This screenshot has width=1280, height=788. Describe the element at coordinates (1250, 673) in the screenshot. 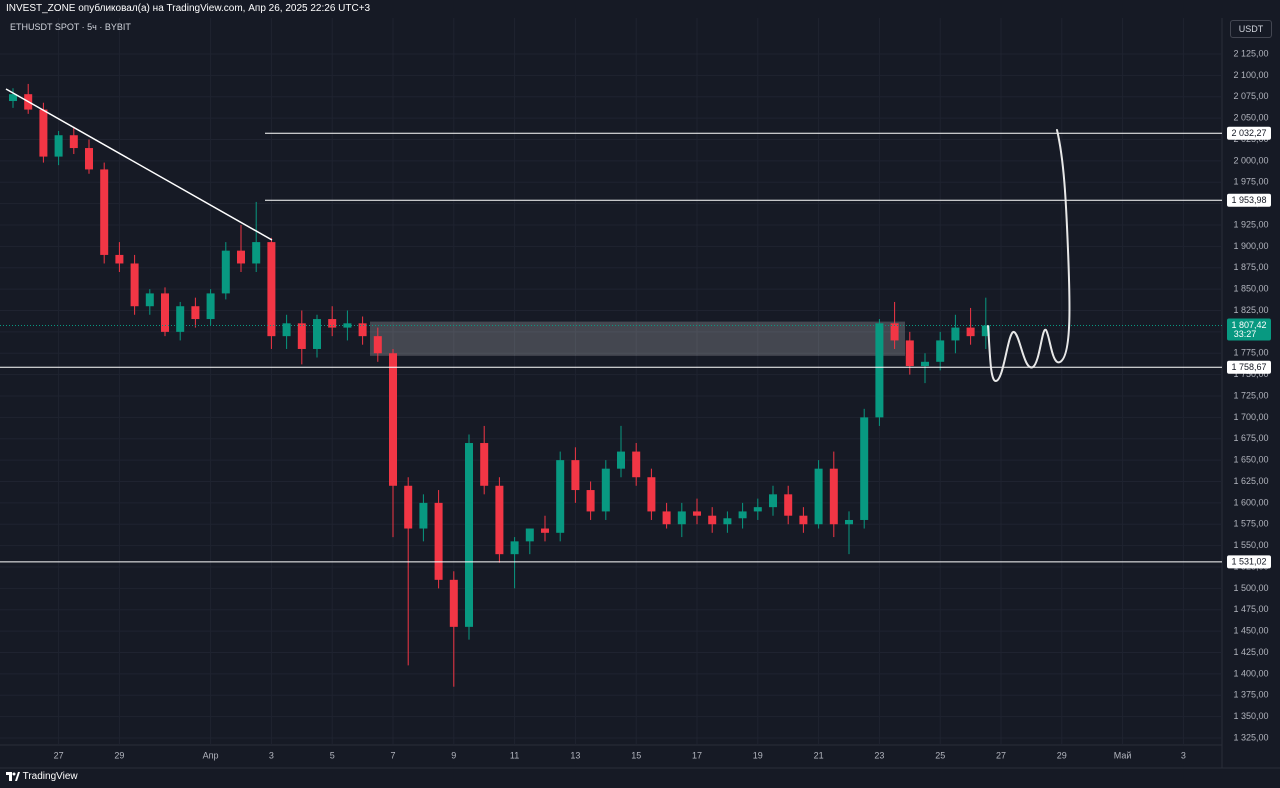

I see `y-tick-label: 1 400,00` at that location.